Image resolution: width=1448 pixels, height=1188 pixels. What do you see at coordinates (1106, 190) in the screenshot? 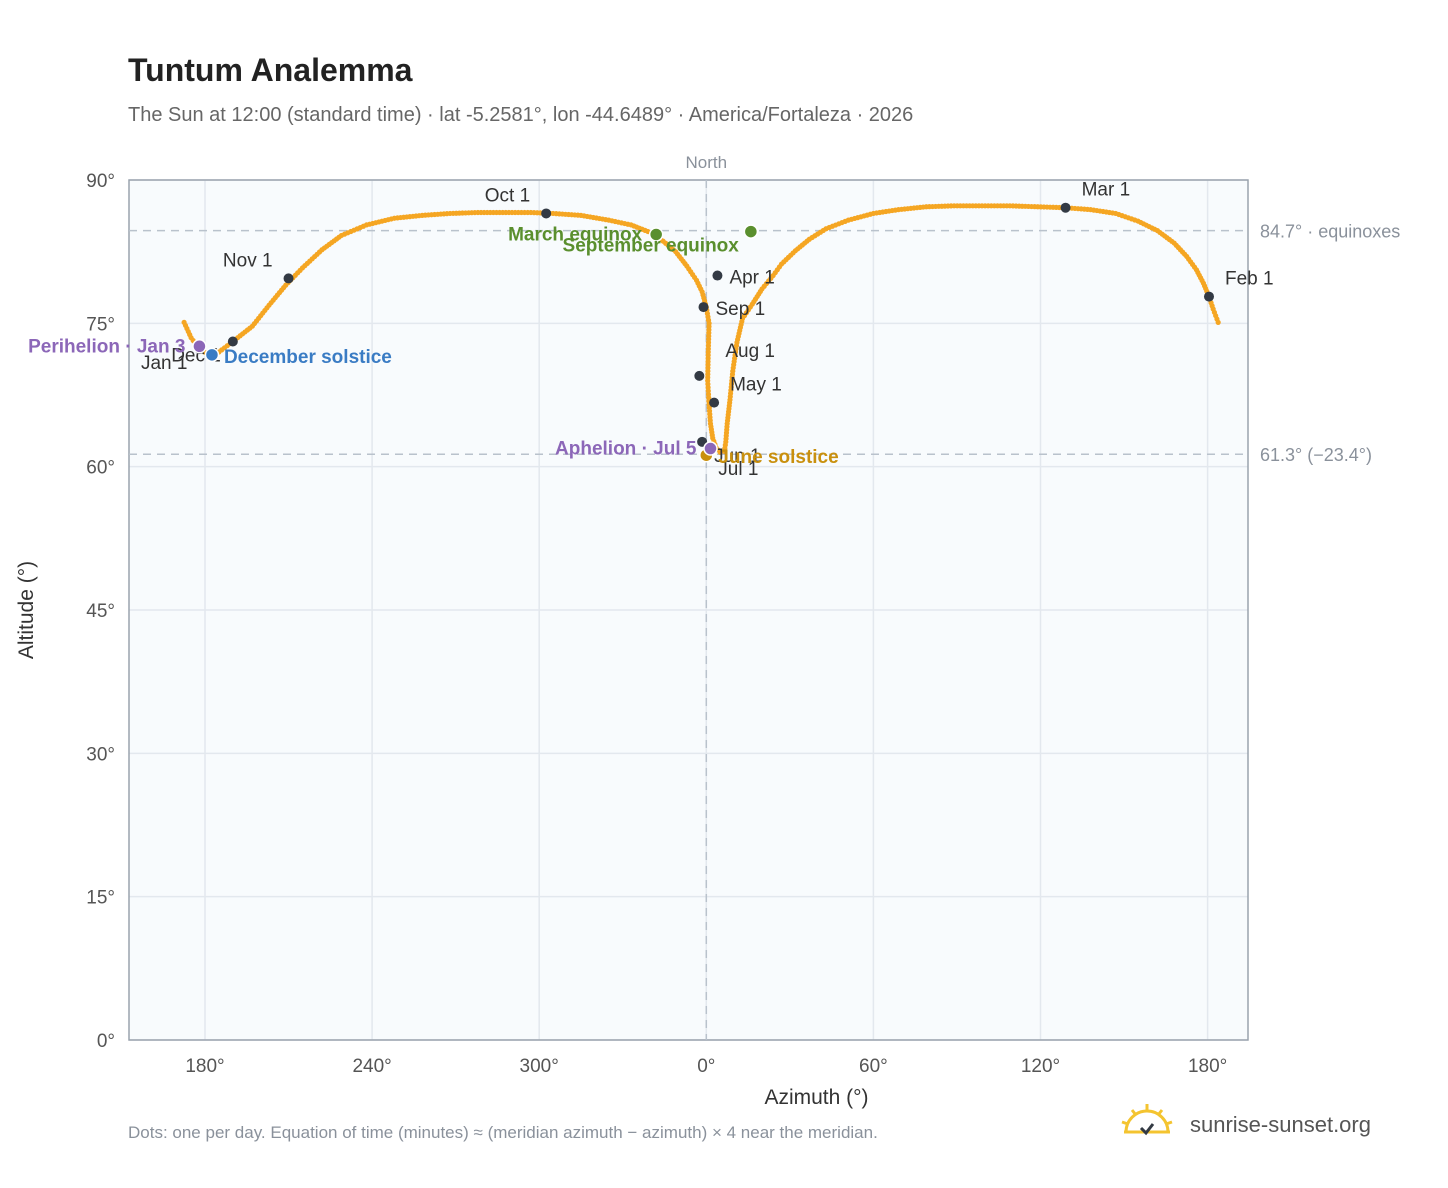
I see `month-label: Mar 1` at bounding box center [1106, 190].